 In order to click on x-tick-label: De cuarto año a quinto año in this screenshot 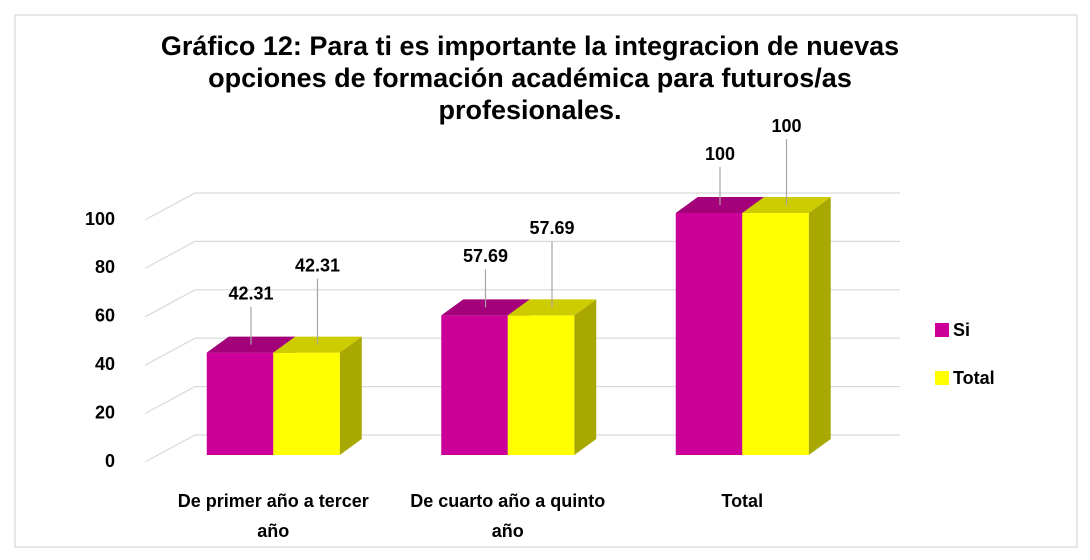, I will do `click(508, 516)`.